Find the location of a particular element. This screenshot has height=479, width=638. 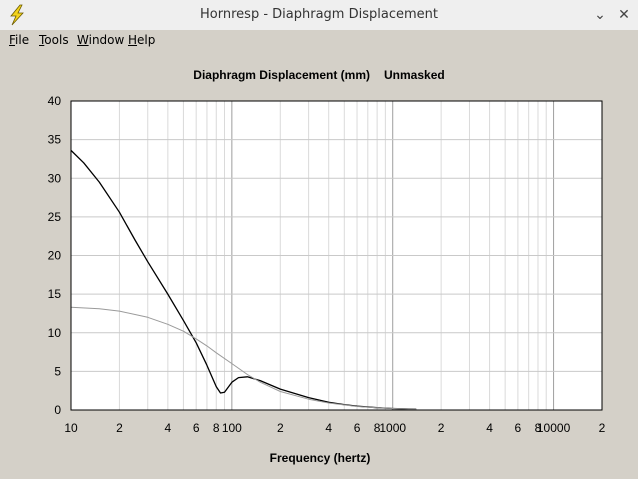

y-tick-label: 20 is located at coordinates (55, 256).